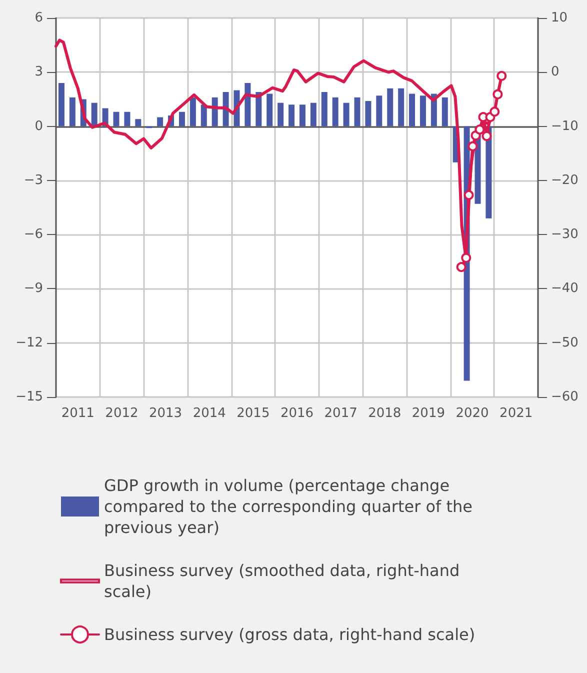 The image size is (587, 673). I want to click on x-tick-label: 2015, so click(253, 413).